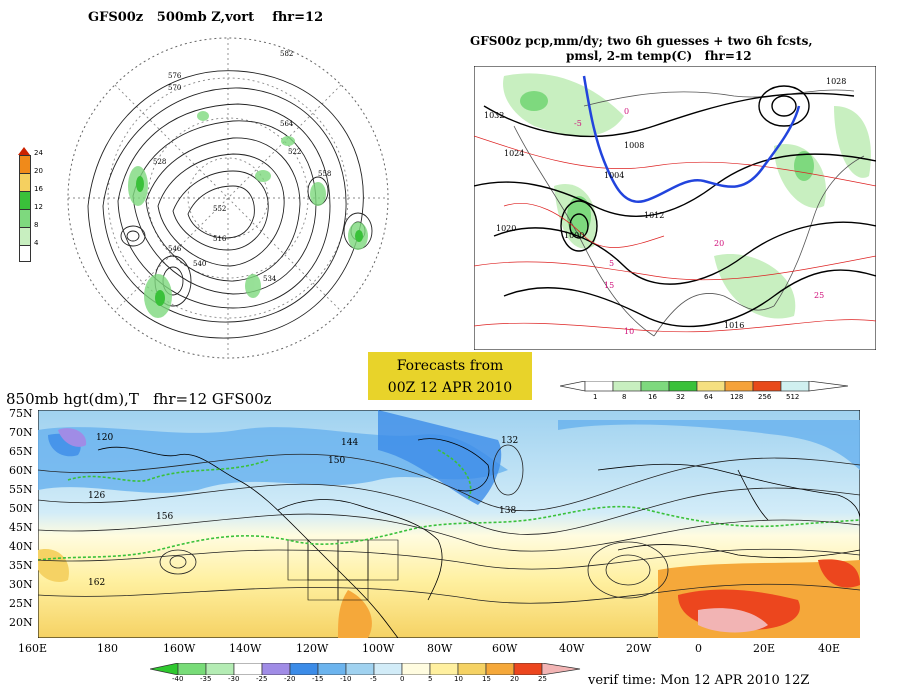 The width and height of the screenshot is (900, 700). Describe the element at coordinates (270, 279) in the screenshot. I see `contour-label: 534` at that location.